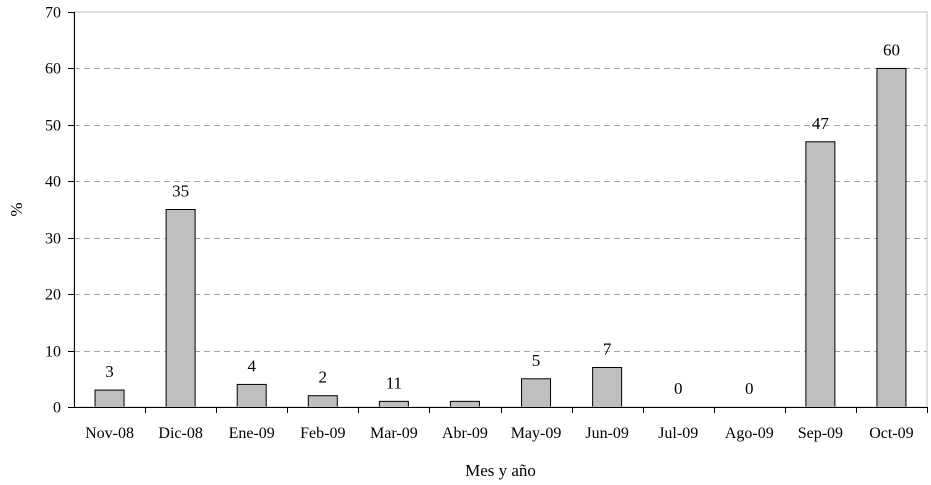 This screenshot has height=485, width=931. Describe the element at coordinates (500, 470) in the screenshot. I see `x-axis-title: Mes y año` at that location.